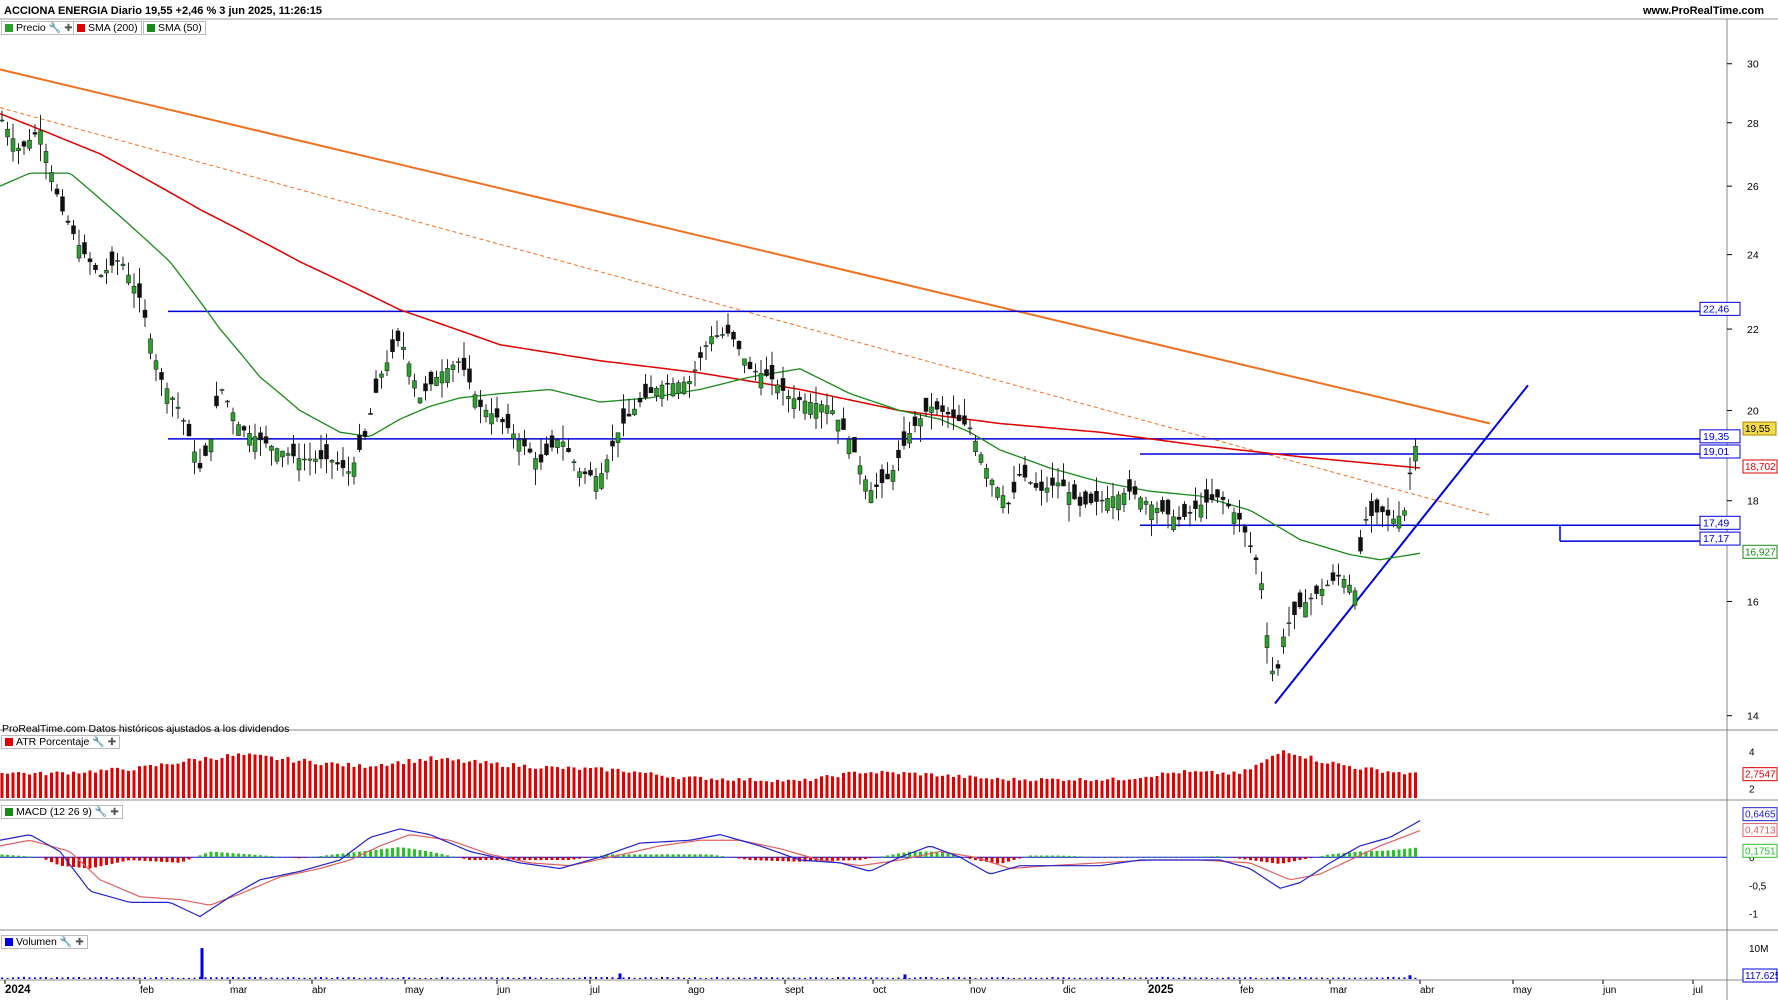 The width and height of the screenshot is (1778, 1000). Describe the element at coordinates (710, 869) in the screenshot. I see `macd-line` at that location.